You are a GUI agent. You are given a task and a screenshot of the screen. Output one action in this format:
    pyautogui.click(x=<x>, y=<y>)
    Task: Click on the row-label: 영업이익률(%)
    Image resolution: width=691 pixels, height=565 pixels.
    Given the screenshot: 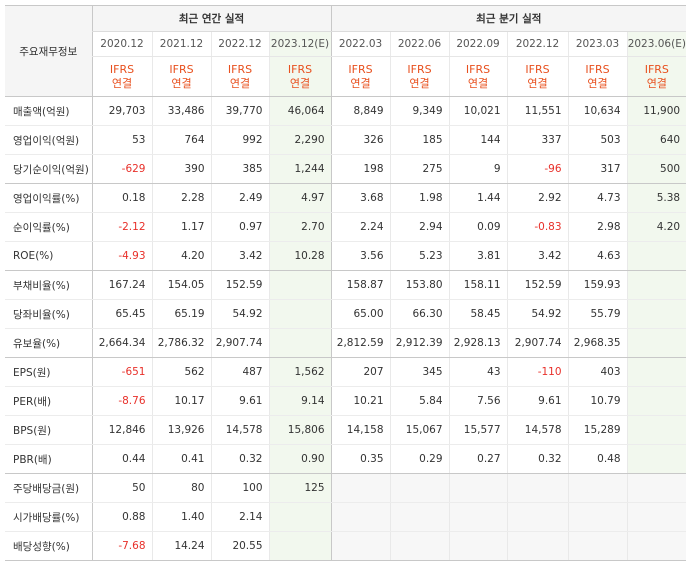 What is the action you would take?
    pyautogui.click(x=48, y=198)
    